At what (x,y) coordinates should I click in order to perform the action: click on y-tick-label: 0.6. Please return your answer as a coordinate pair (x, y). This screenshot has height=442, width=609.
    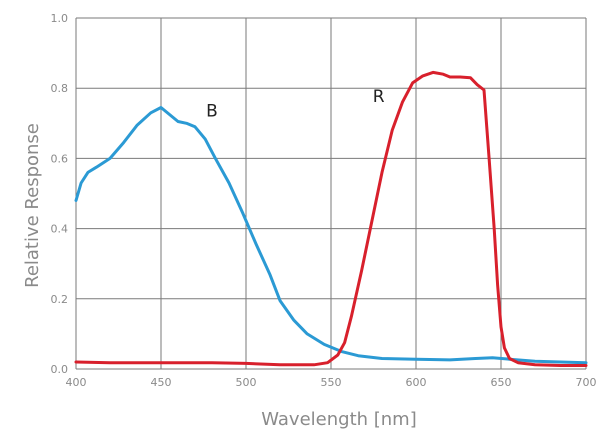
    Looking at the image, I should click on (60, 158).